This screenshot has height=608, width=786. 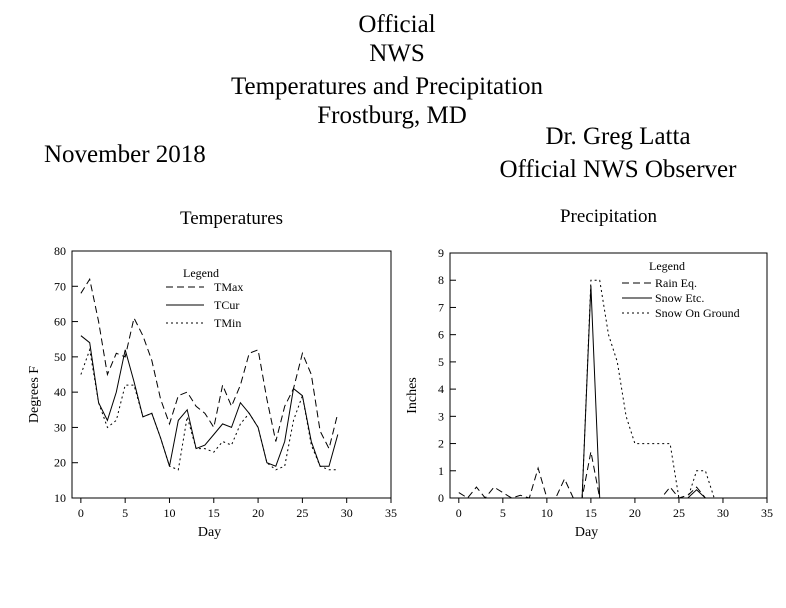 I want to click on header-line-official: Official, so click(x=397, y=24).